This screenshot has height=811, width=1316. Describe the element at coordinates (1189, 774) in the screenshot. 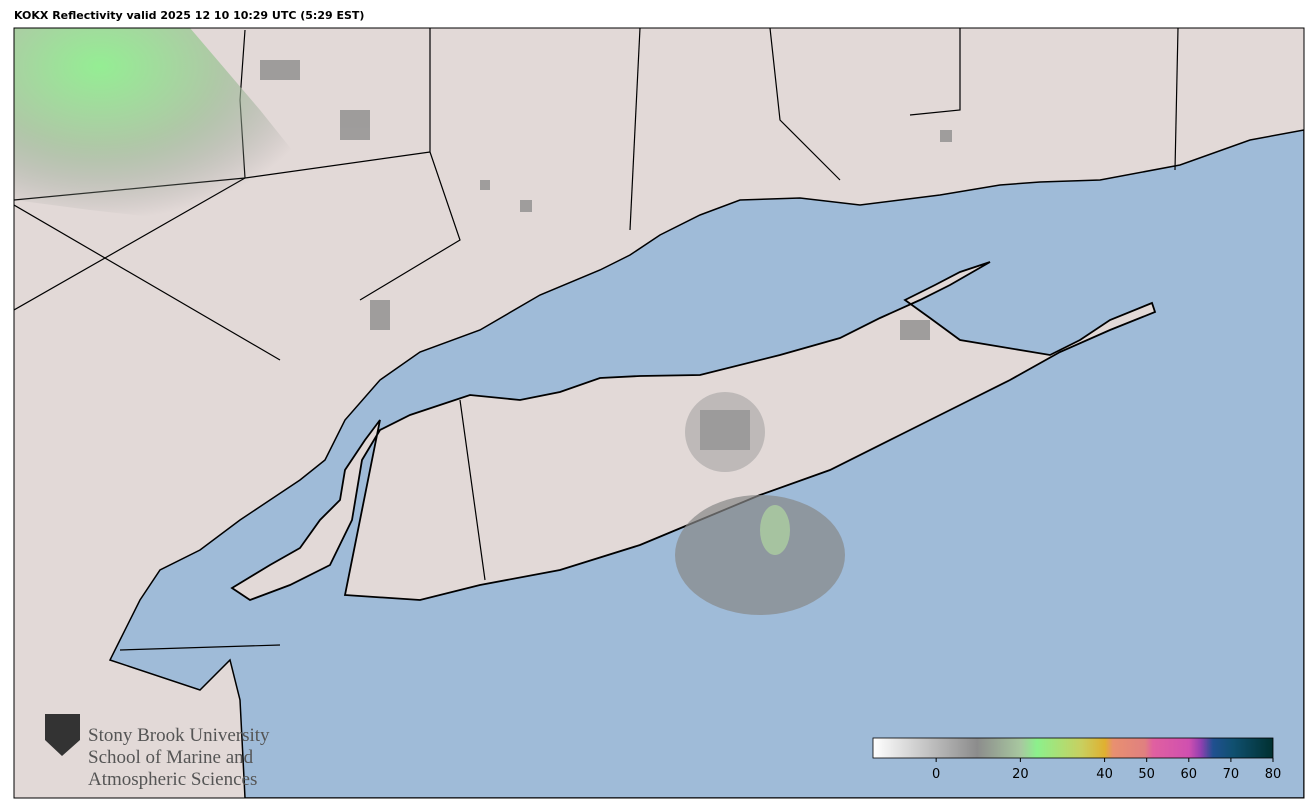

I see `colorbar-tick-label: 60` at that location.